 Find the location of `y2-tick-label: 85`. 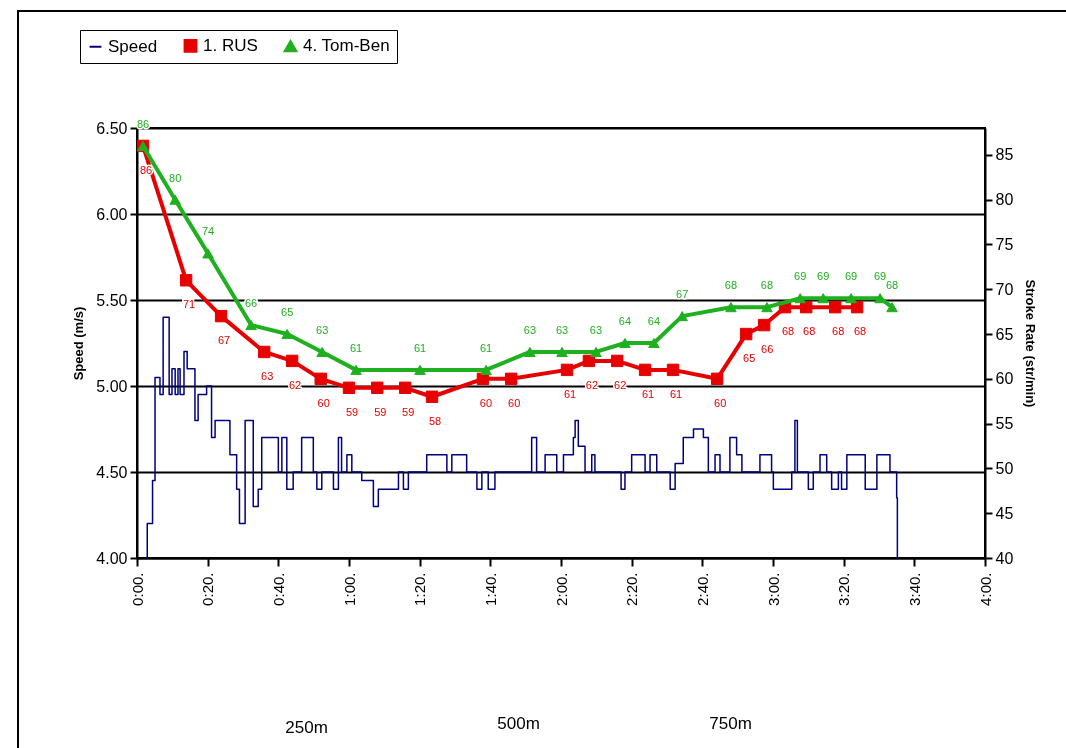

y2-tick-label: 85 is located at coordinates (1004, 155).